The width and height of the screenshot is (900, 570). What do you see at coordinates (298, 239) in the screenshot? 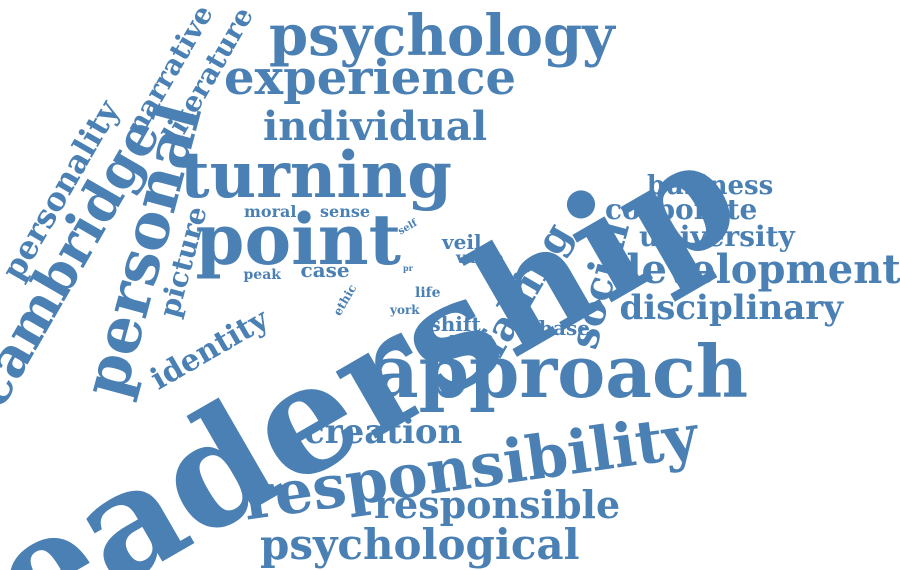
I see `word-point: point` at bounding box center [298, 239].